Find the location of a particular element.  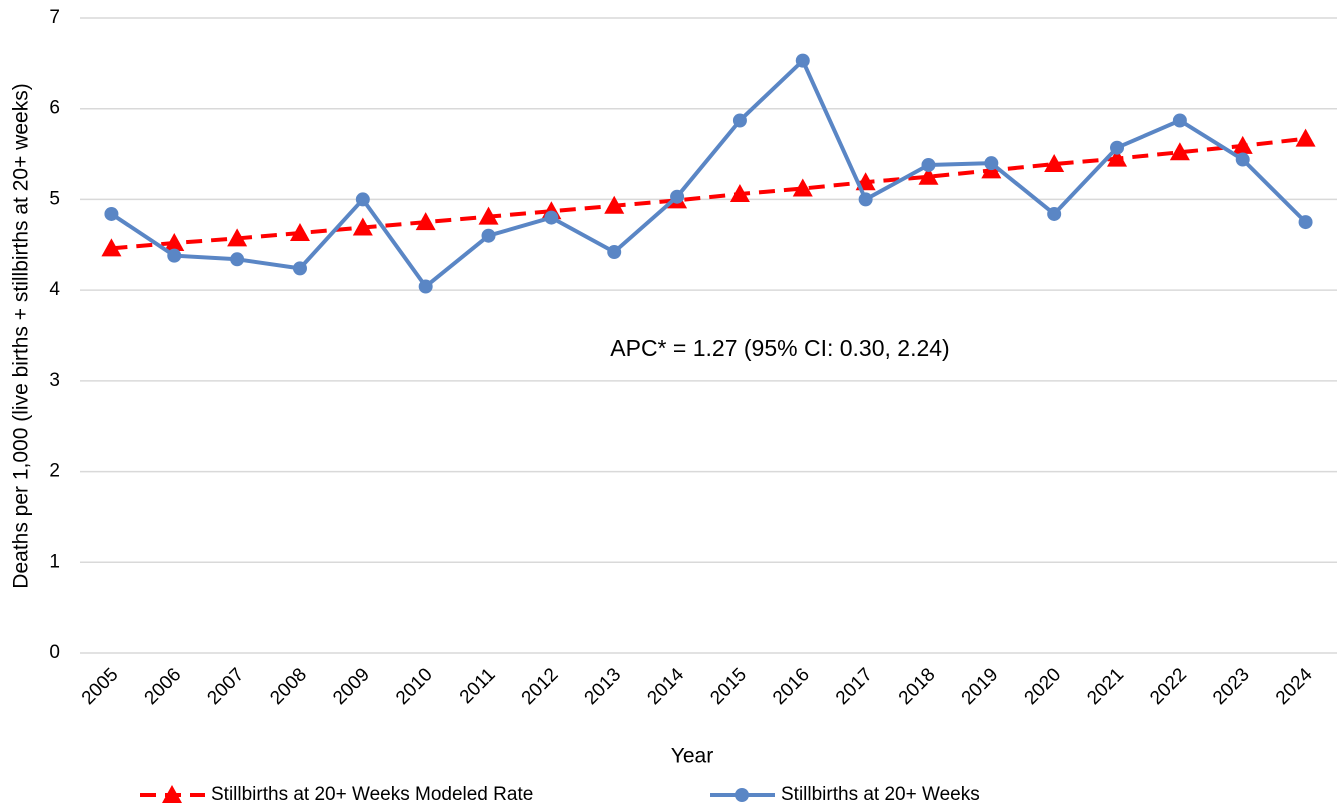

x-tick-label: 2005 is located at coordinates (100, 686).